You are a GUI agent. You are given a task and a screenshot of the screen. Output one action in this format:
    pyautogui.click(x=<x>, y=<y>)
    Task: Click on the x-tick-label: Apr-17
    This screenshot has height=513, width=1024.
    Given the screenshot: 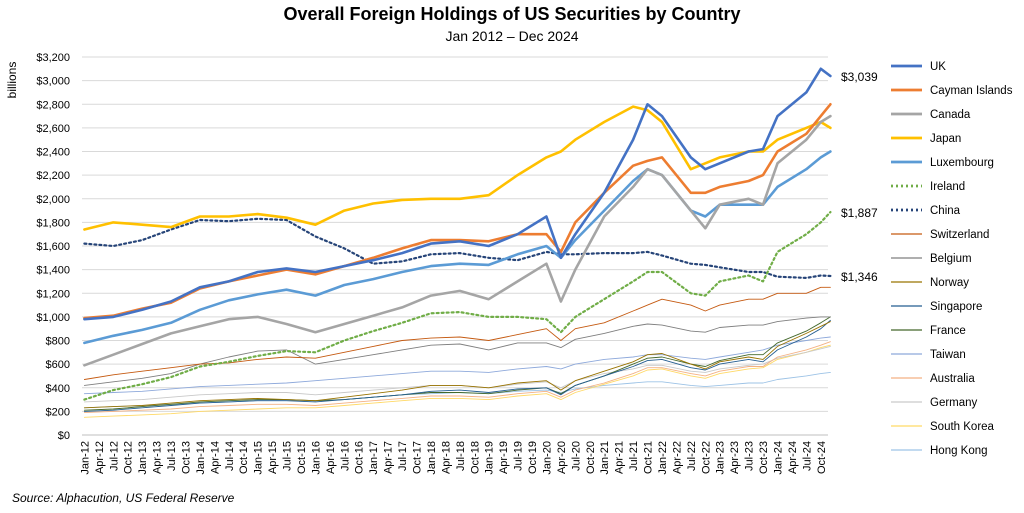 What is the action you would take?
    pyautogui.click(x=389, y=457)
    